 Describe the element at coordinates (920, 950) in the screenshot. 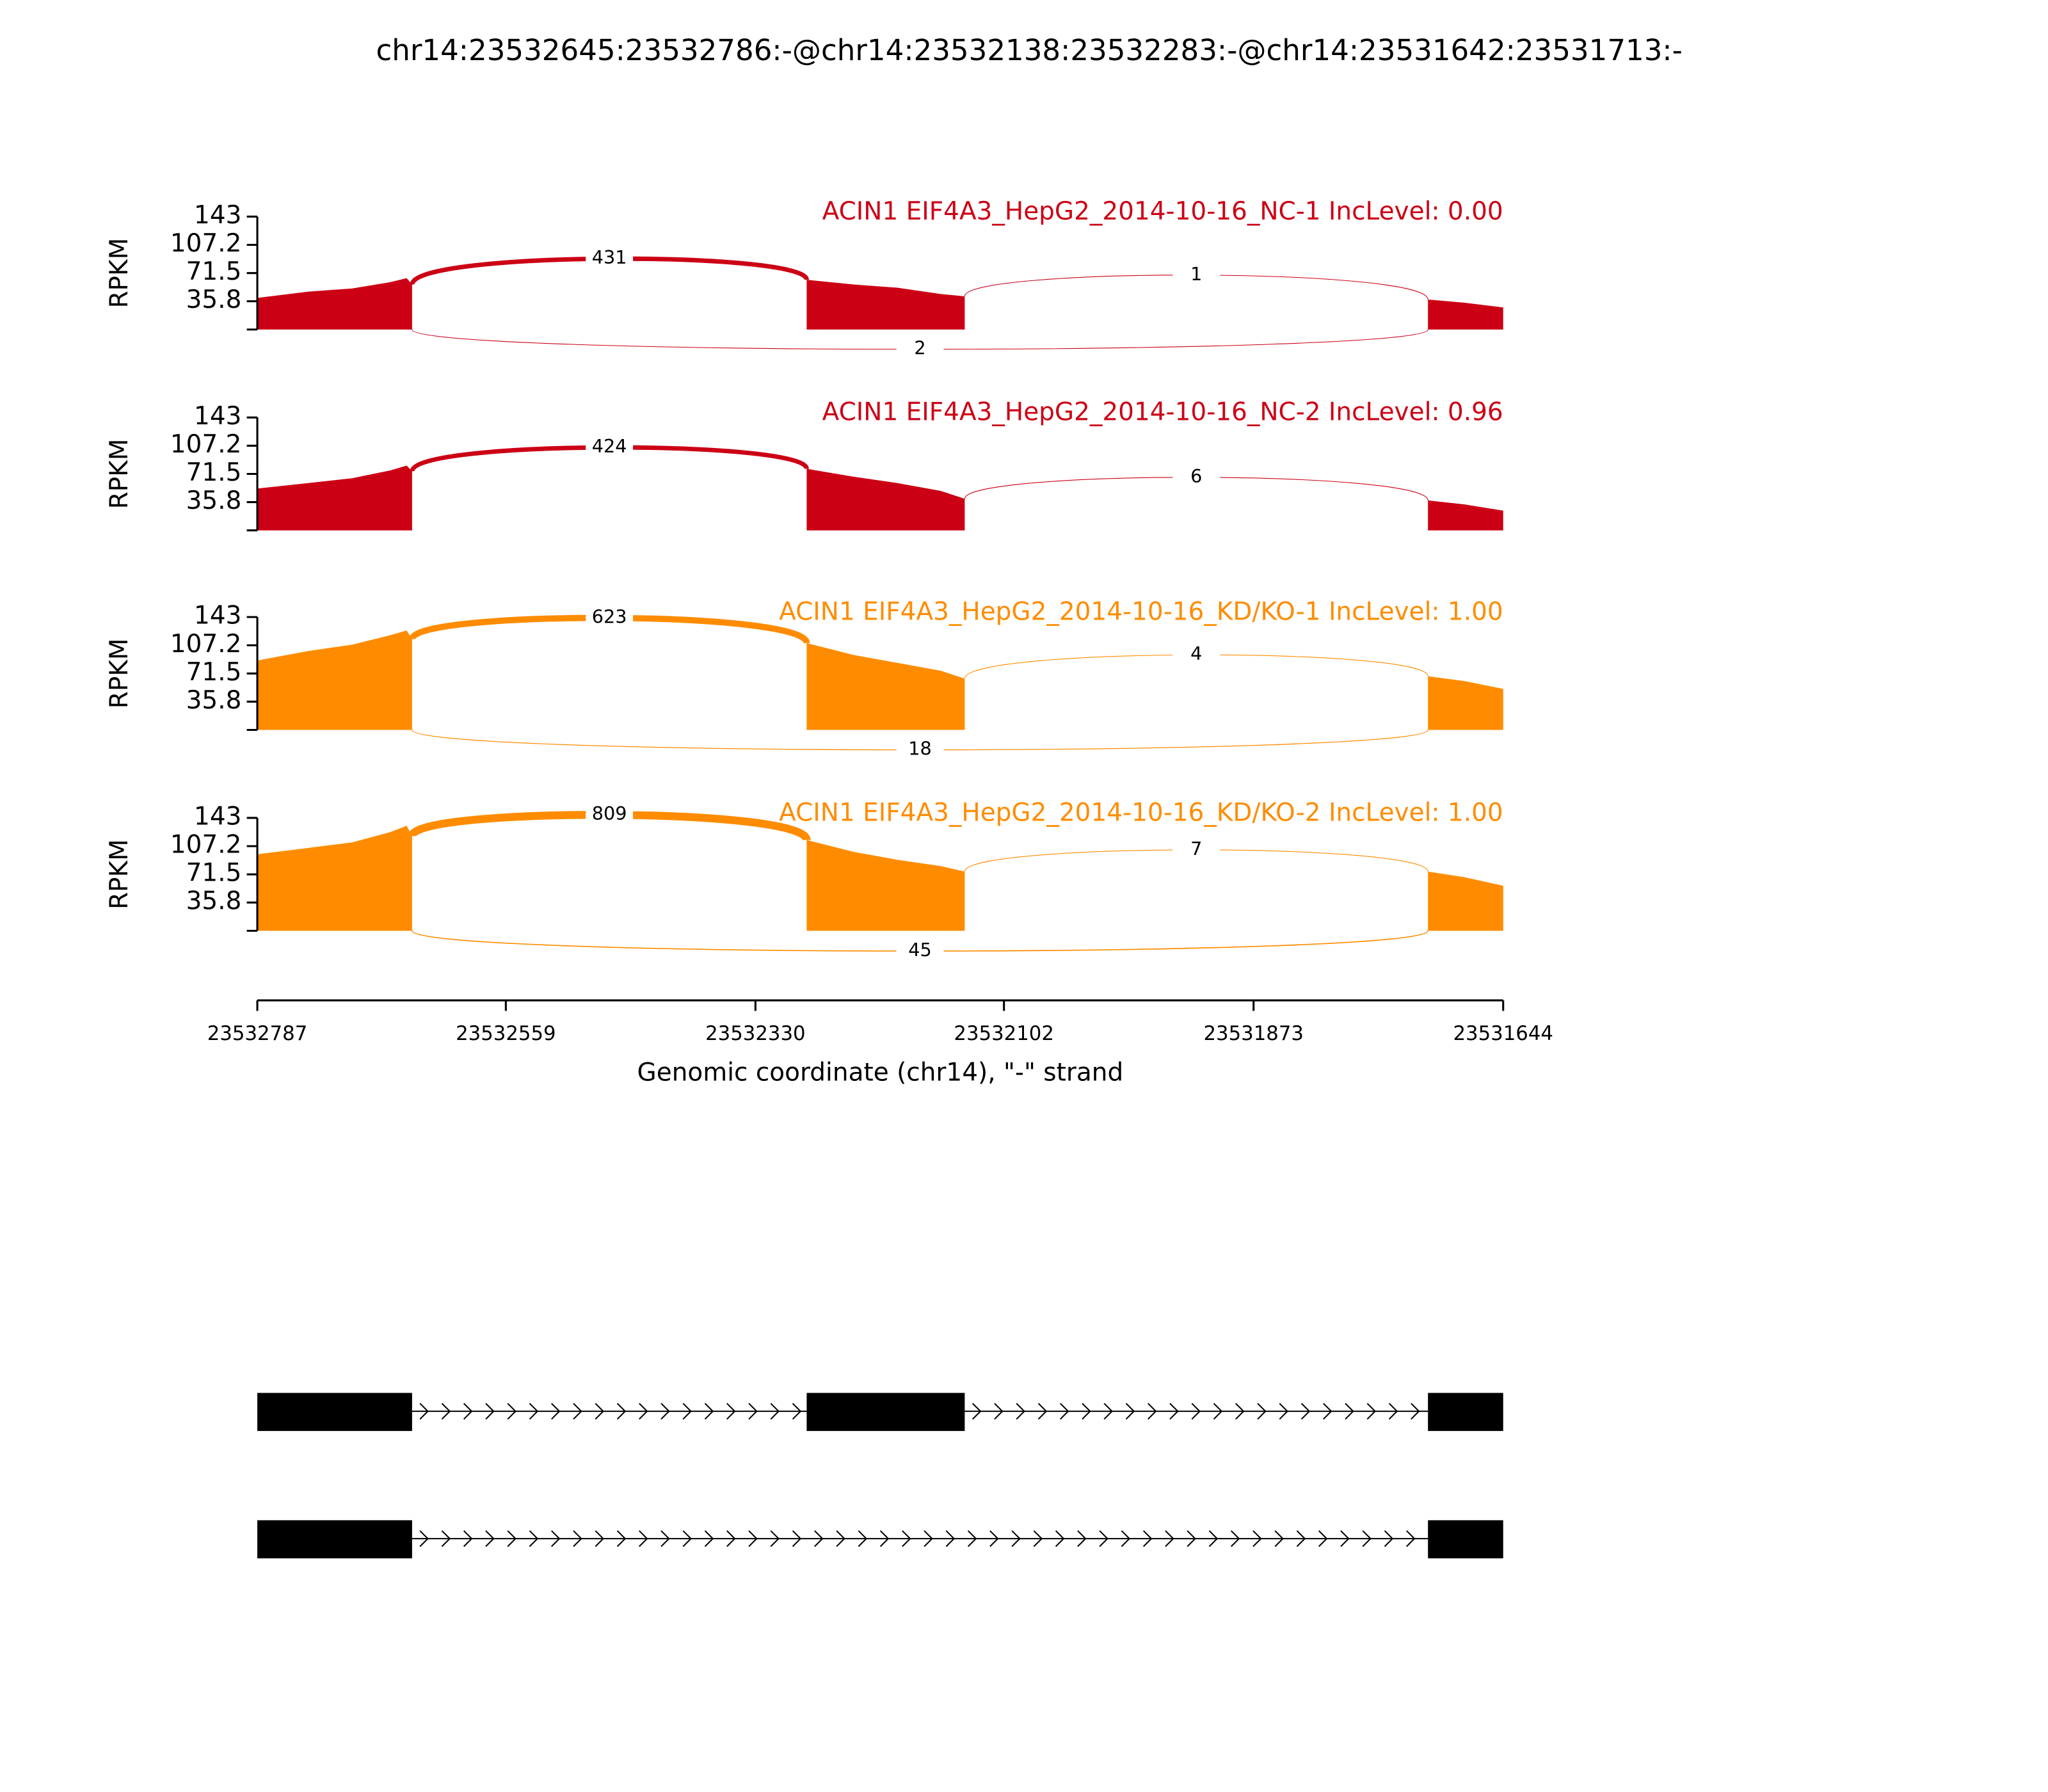

I see `junction-count: 45` at that location.